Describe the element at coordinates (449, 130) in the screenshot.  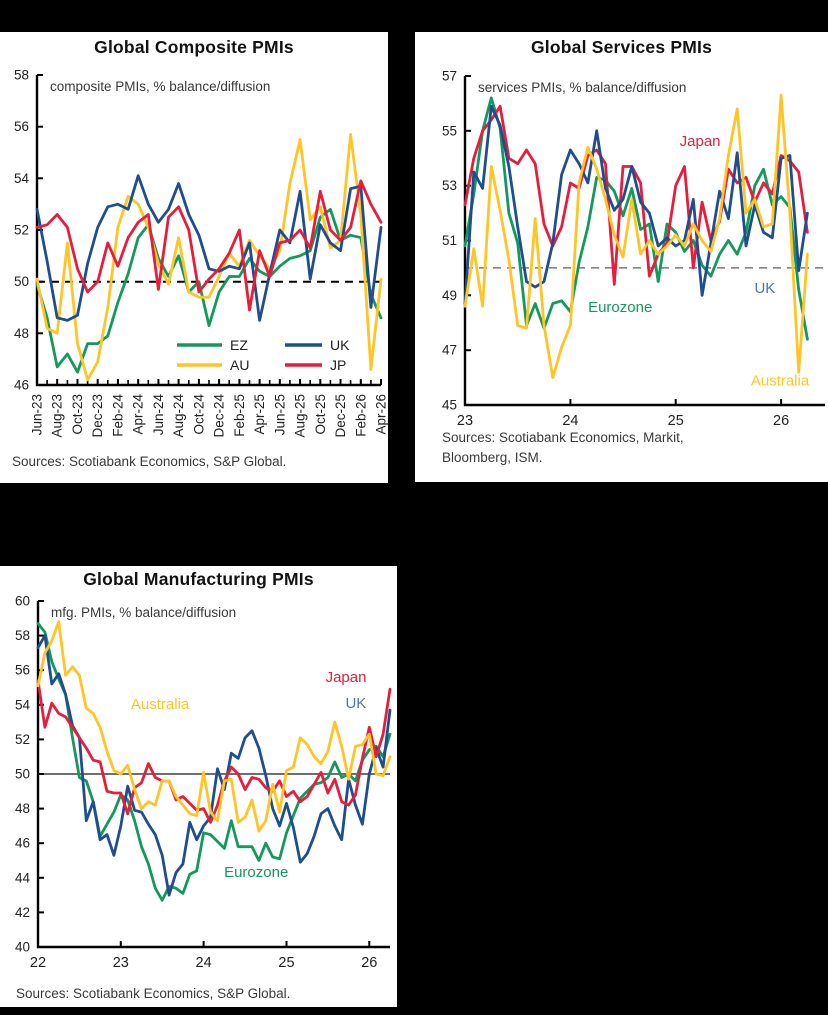
I see `y-tick-label: 55` at that location.